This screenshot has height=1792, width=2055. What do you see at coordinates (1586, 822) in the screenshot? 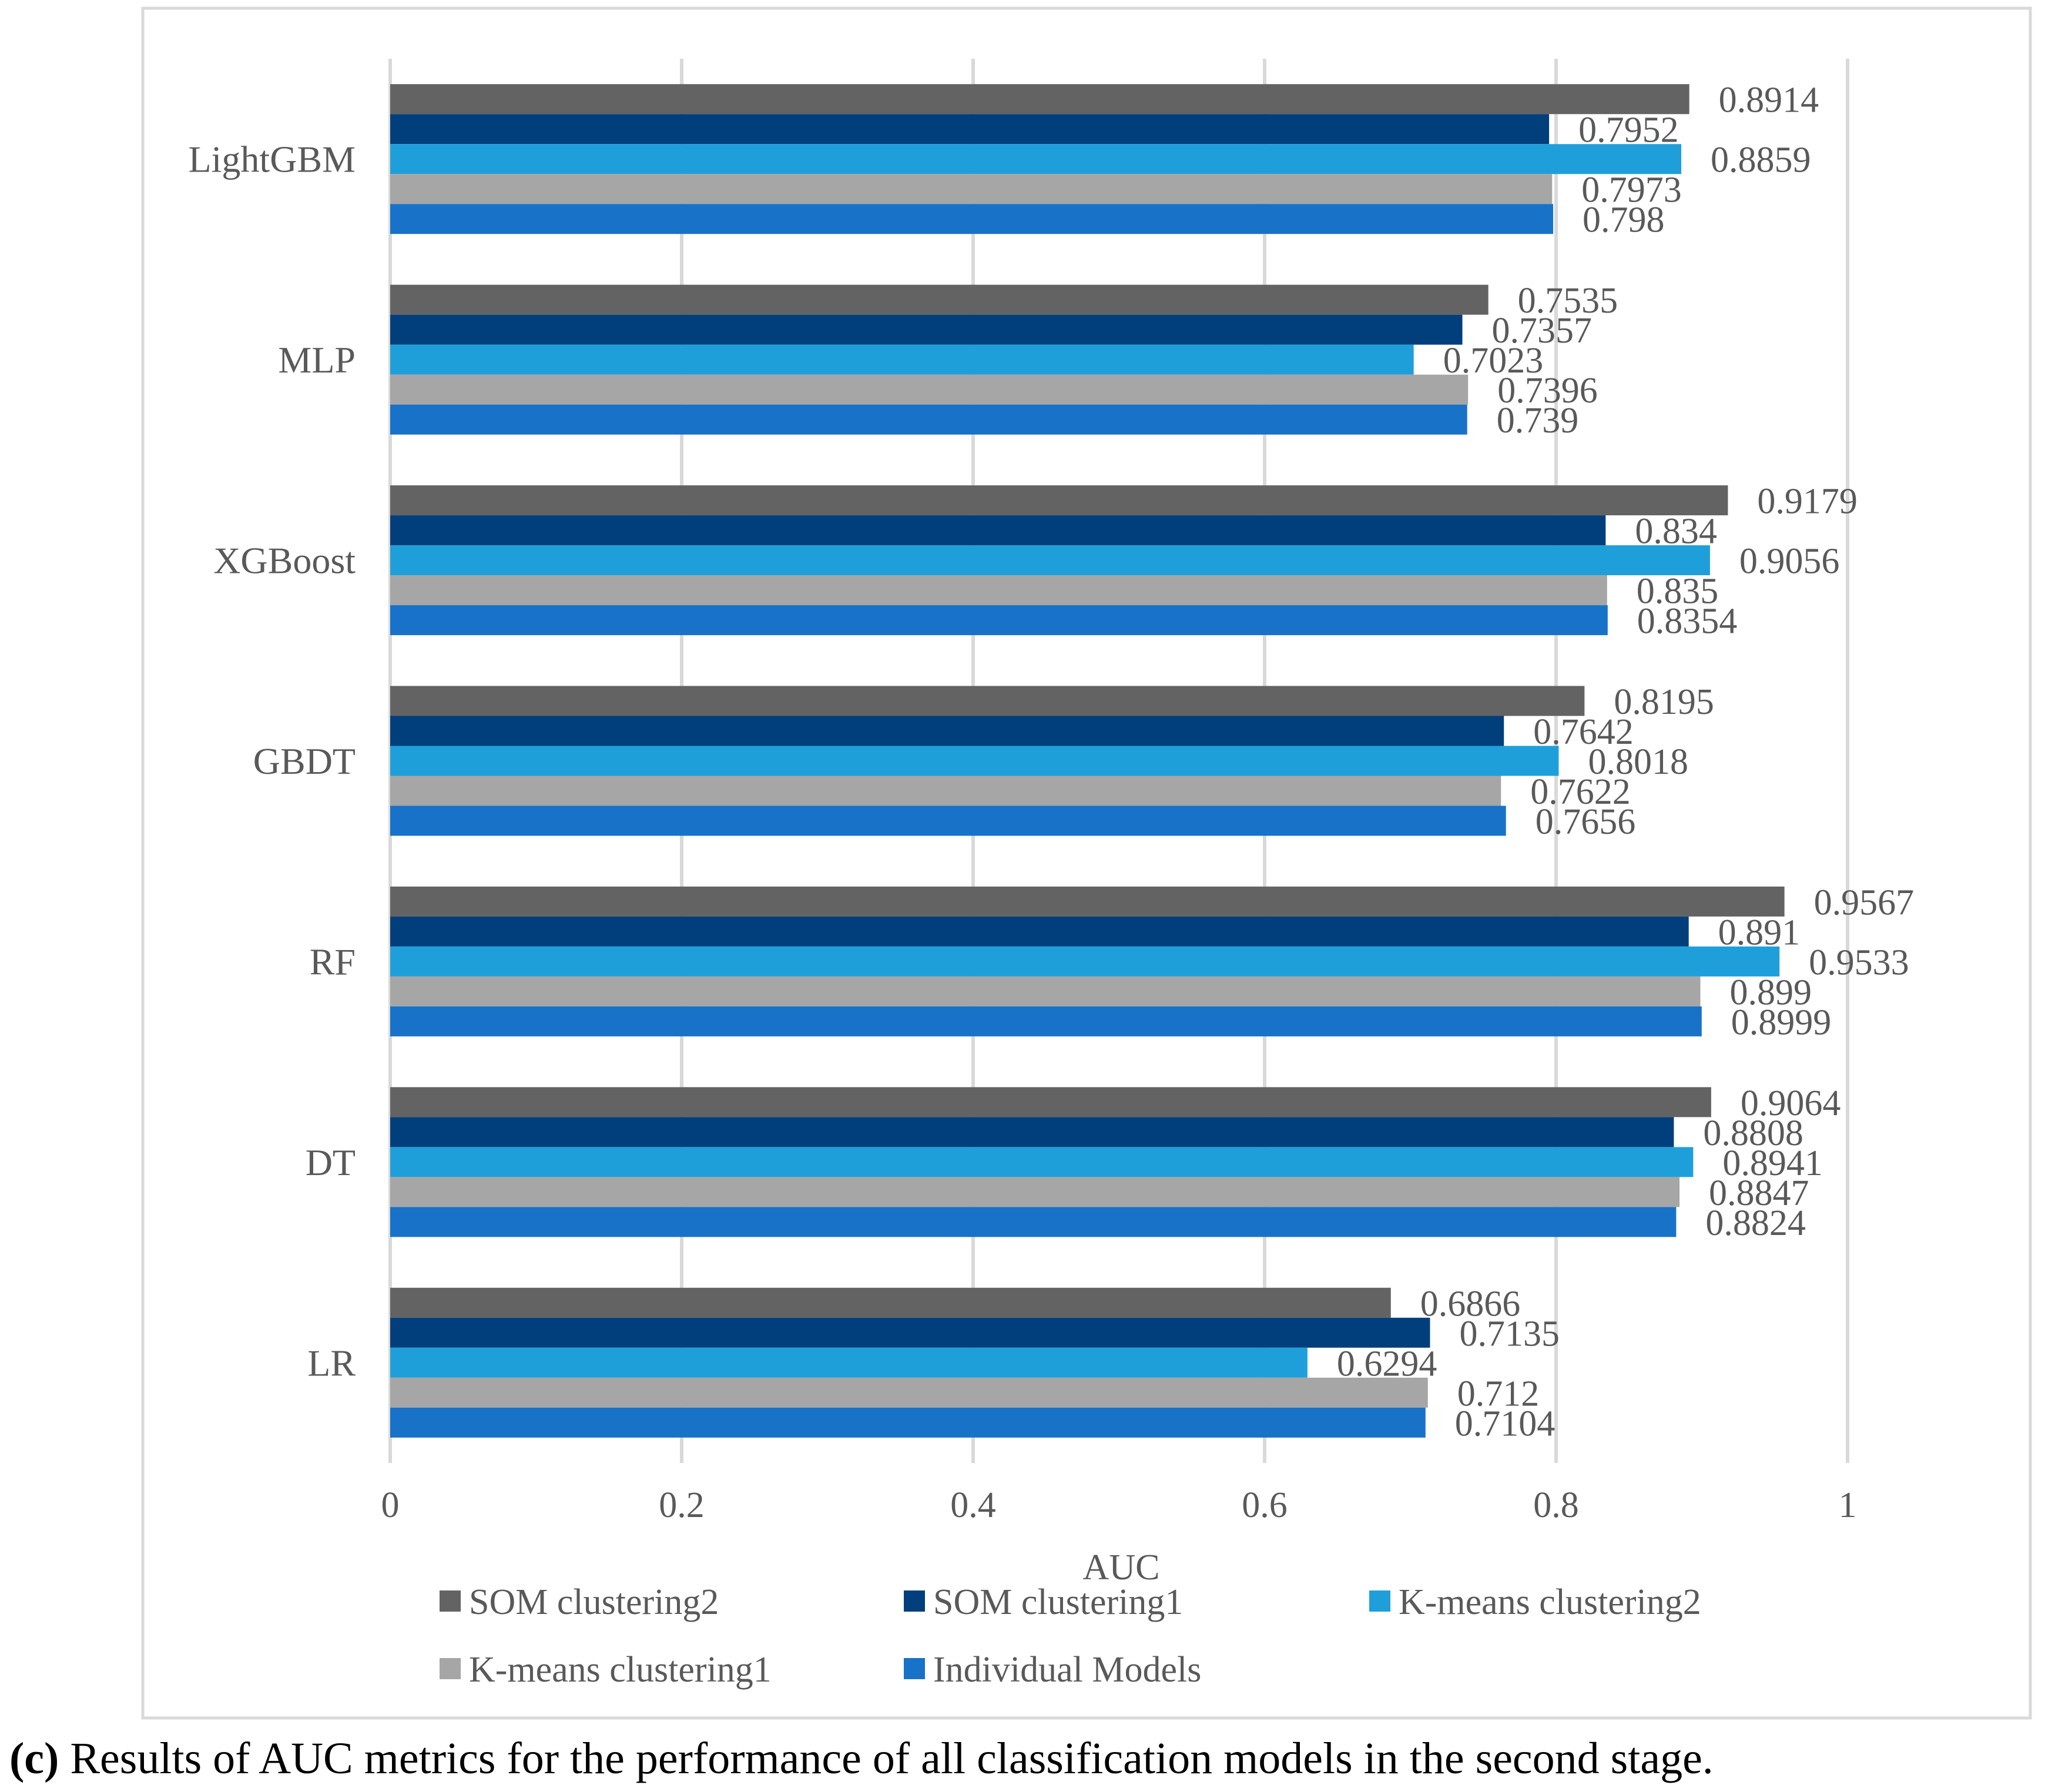
I see `data-label: 0.7656` at bounding box center [1586, 822].